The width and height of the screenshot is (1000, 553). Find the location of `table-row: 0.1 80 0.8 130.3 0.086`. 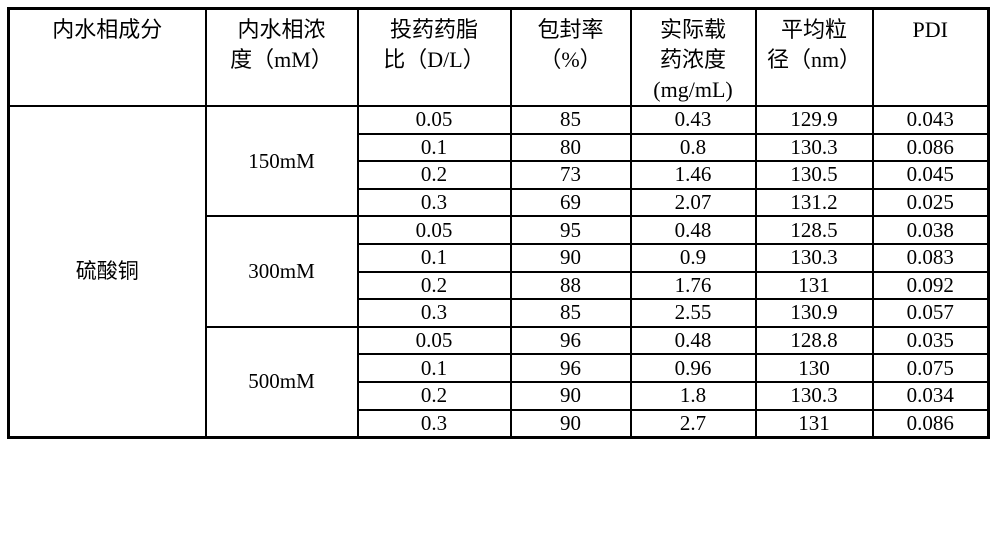

table-row: 0.1 80 0.8 130.3 0.086 is located at coordinates (499, 147).